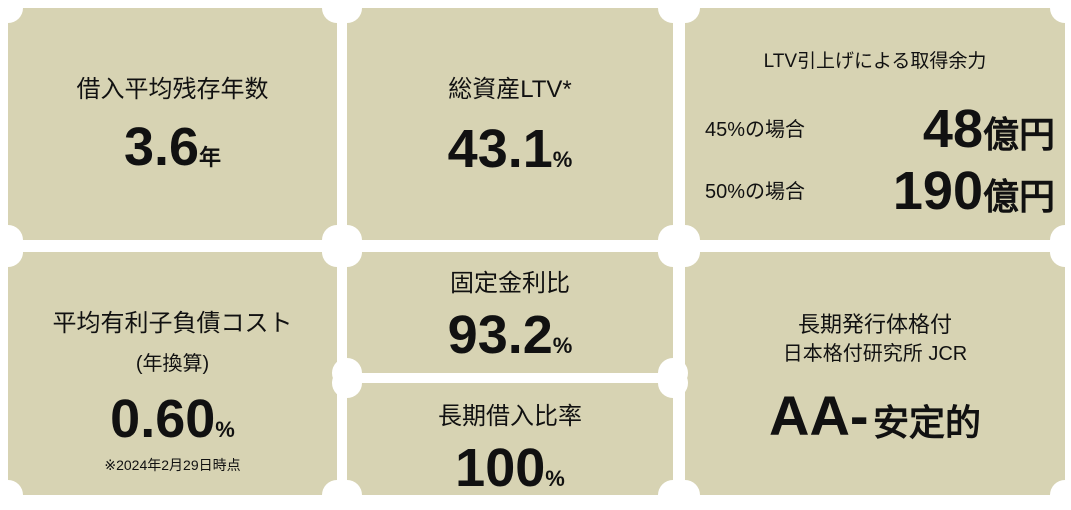 This screenshot has height=510, width=1071. What do you see at coordinates (172, 364) in the screenshot?
I see `card-sublabel: (年換算)` at bounding box center [172, 364].